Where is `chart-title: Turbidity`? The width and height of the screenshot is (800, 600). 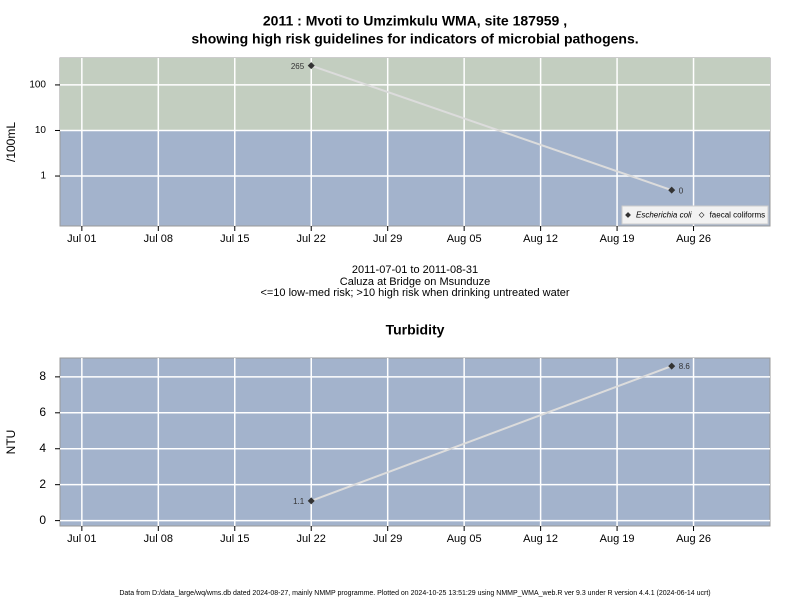 chart-title: Turbidity is located at coordinates (415, 330).